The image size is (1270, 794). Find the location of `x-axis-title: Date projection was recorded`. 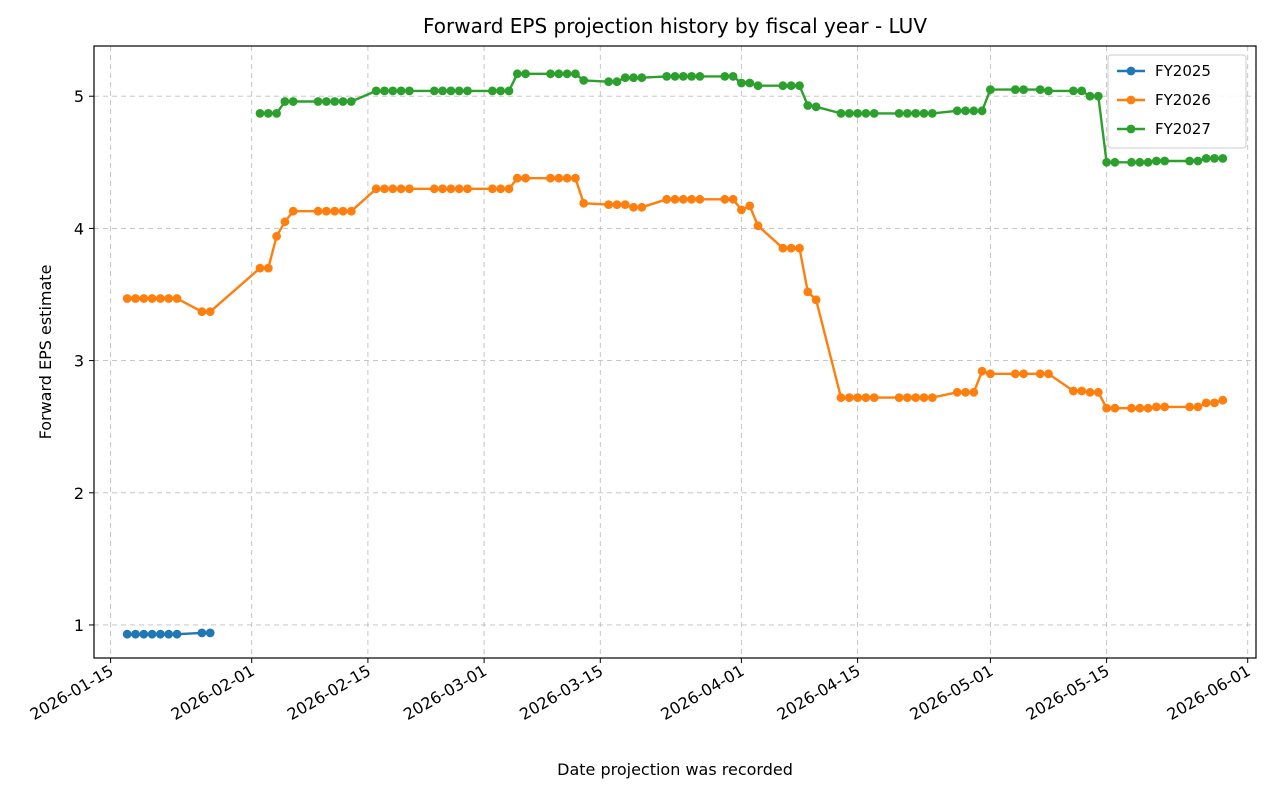

x-axis-title: Date projection was recorded is located at coordinates (675, 769).